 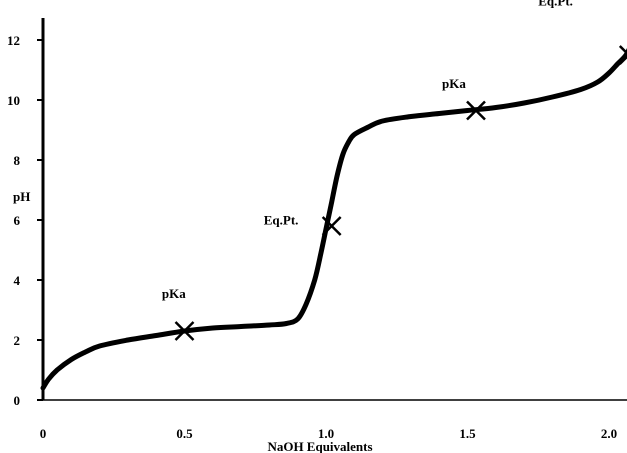 What do you see at coordinates (17, 160) in the screenshot?
I see `y-tick-label: 8` at bounding box center [17, 160].